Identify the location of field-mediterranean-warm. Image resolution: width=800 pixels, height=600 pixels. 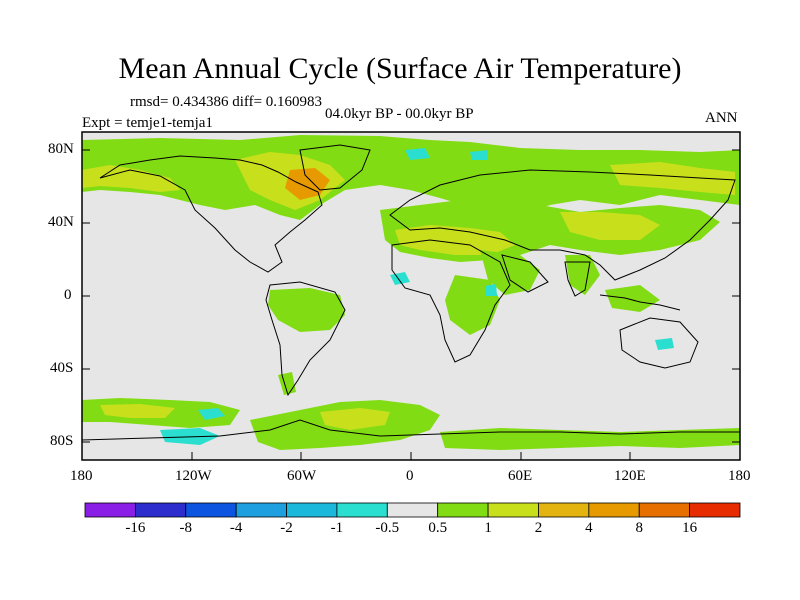
(455, 240).